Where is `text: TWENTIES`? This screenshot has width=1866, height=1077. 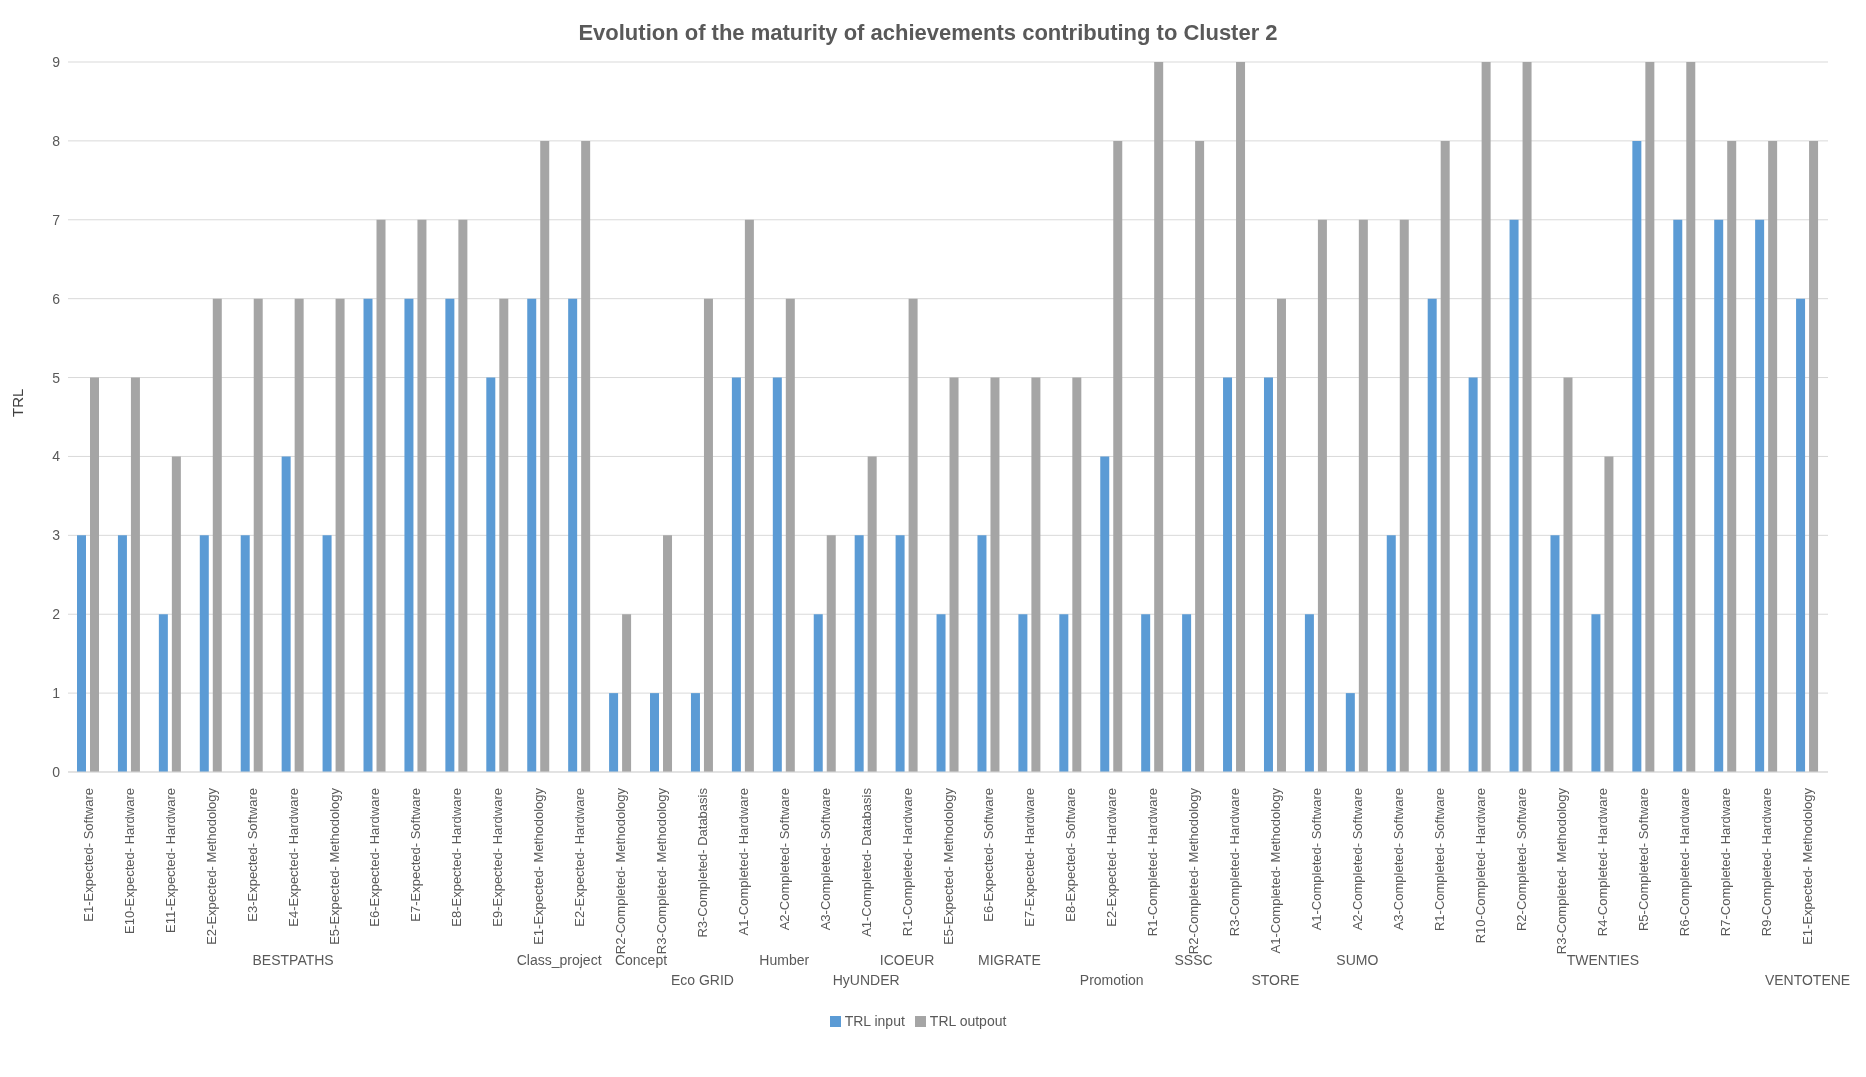
text: TWENTIES is located at coordinates (1603, 960).